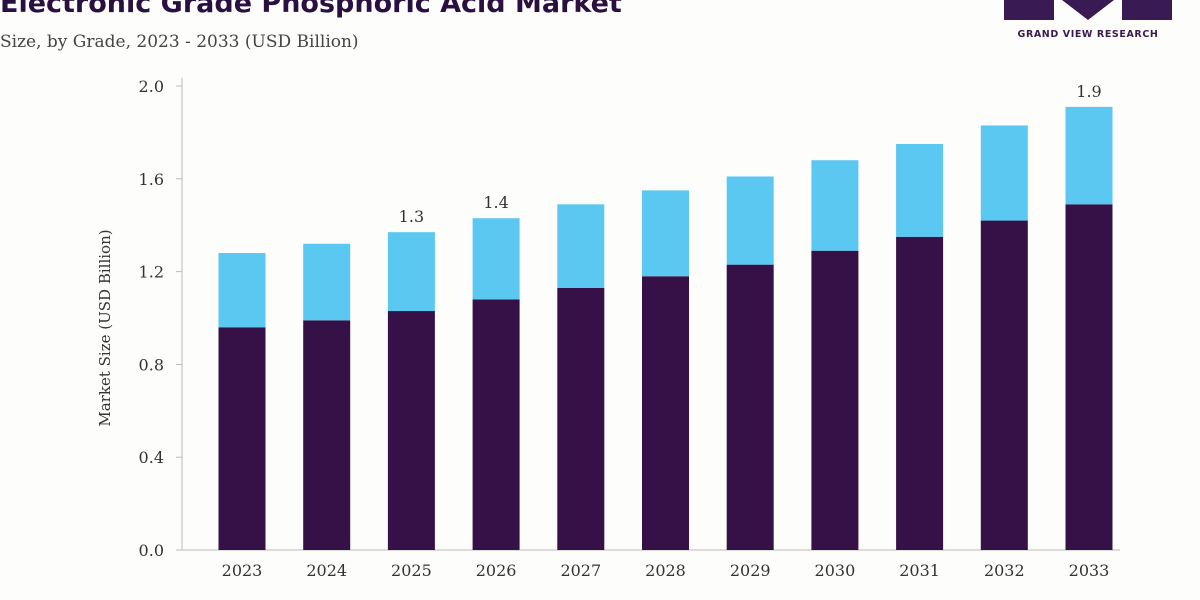  What do you see at coordinates (1088, 34) in the screenshot?
I see `brand-name: GRAND VIEW RESEARCH` at bounding box center [1088, 34].